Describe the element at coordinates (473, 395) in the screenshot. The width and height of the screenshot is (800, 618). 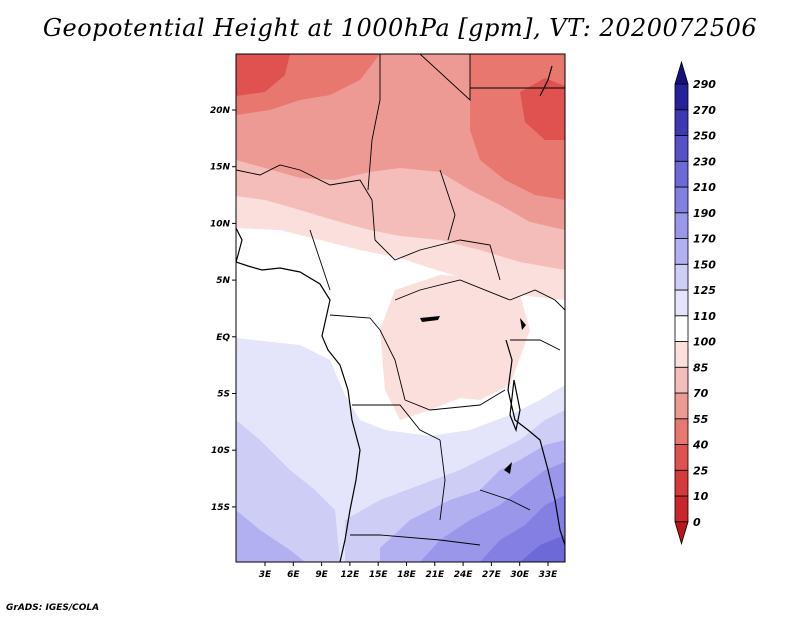
I see `lakes` at that location.